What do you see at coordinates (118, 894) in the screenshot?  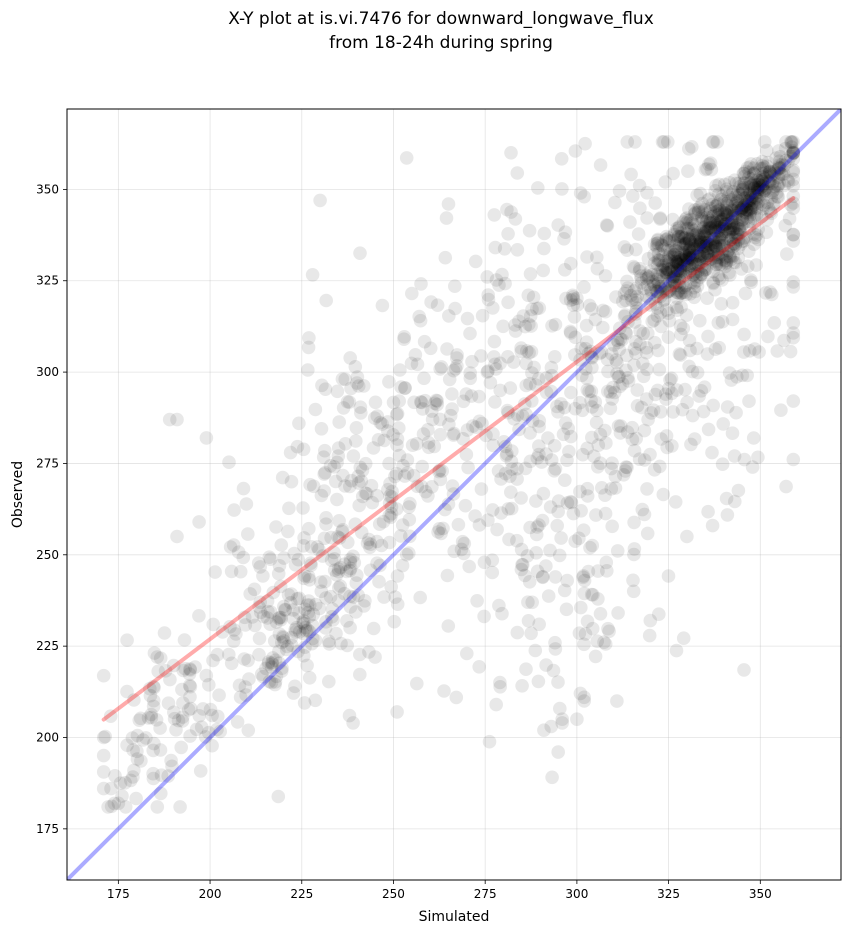 I see `x-tick-label: 175` at bounding box center [118, 894].